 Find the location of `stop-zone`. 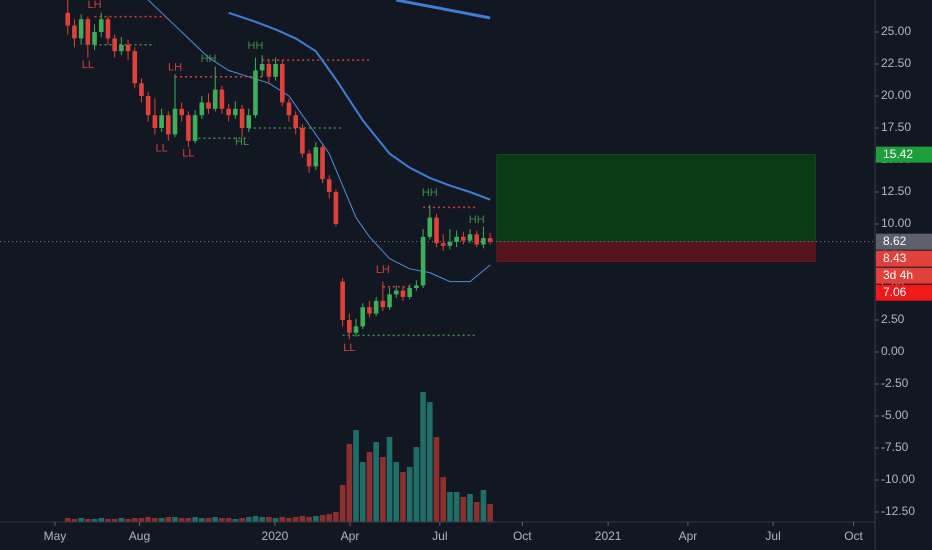

stop-zone is located at coordinates (656, 251).